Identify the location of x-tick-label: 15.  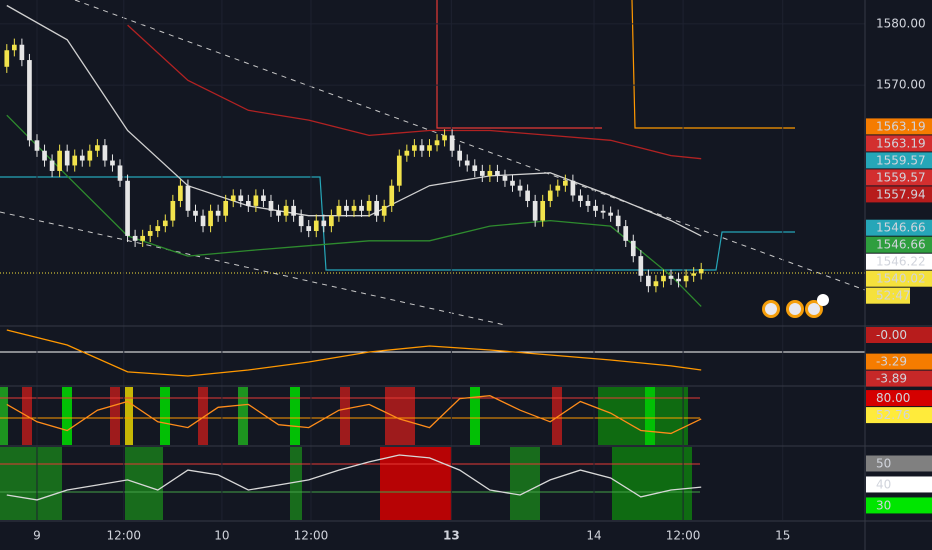
(782, 536).